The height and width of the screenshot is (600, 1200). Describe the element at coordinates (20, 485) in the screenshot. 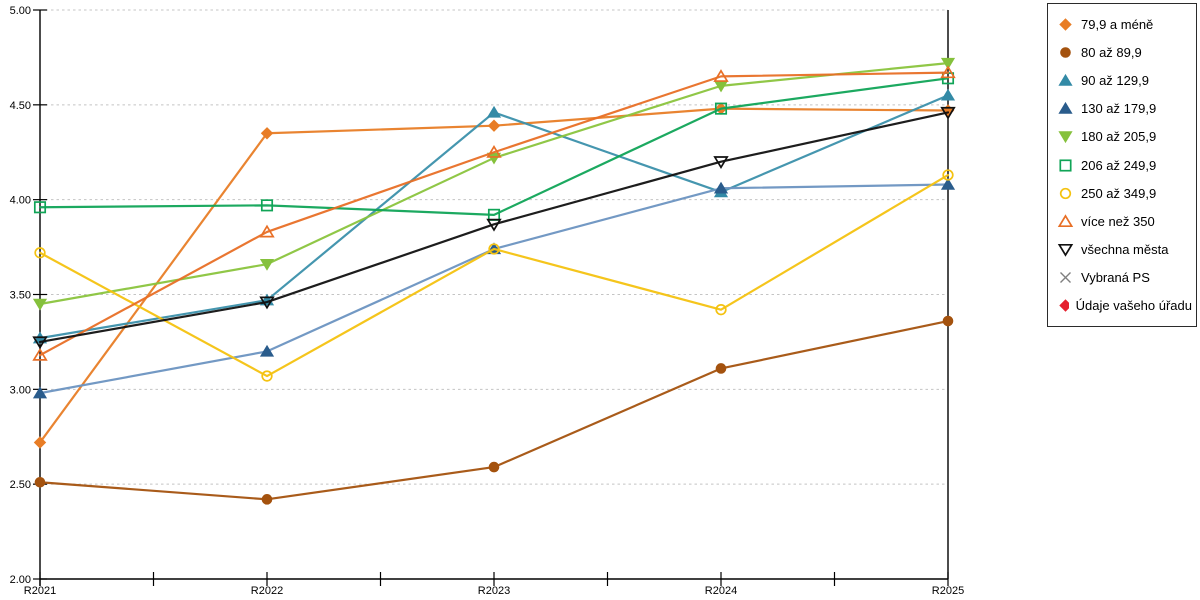

I see `y-tick-label: 2.50` at that location.